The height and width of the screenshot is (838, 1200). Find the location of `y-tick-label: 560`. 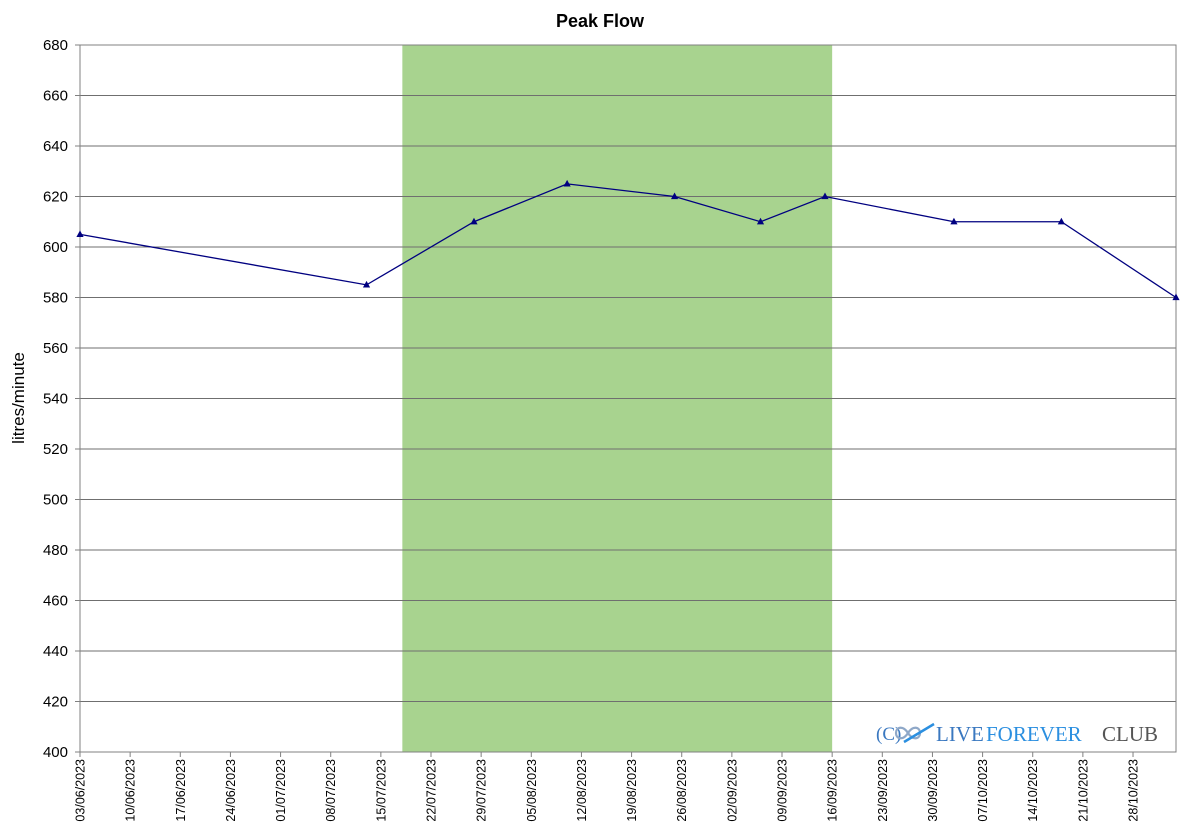

y-tick-label: 560 is located at coordinates (55, 348).